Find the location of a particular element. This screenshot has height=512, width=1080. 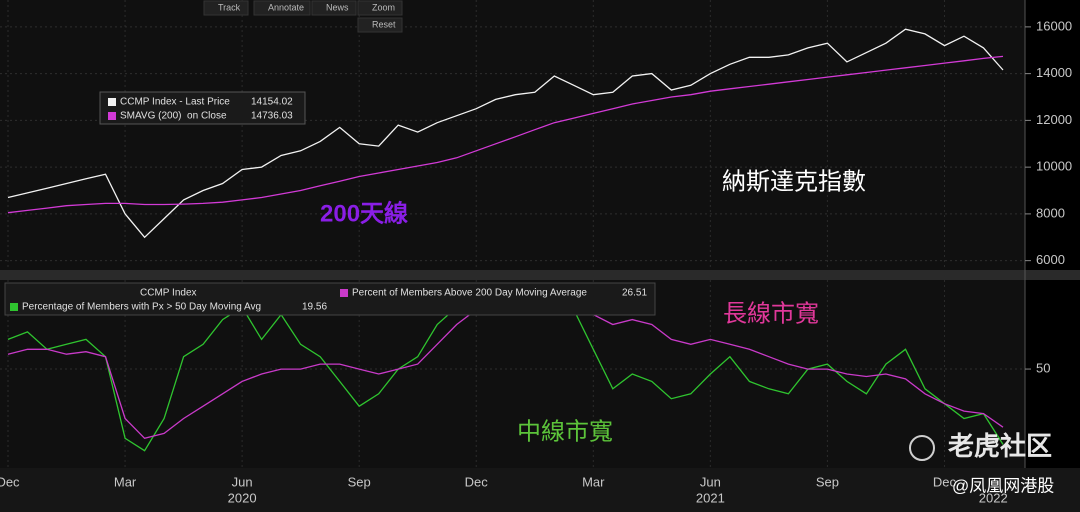

y-tick-label: 12000 is located at coordinates (1054, 119).